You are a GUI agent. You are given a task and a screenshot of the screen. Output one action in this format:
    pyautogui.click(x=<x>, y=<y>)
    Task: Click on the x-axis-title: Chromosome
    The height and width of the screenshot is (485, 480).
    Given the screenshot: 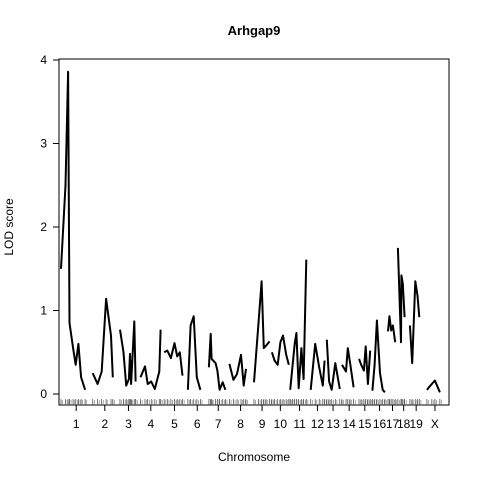 What is the action you would take?
    pyautogui.click(x=254, y=457)
    